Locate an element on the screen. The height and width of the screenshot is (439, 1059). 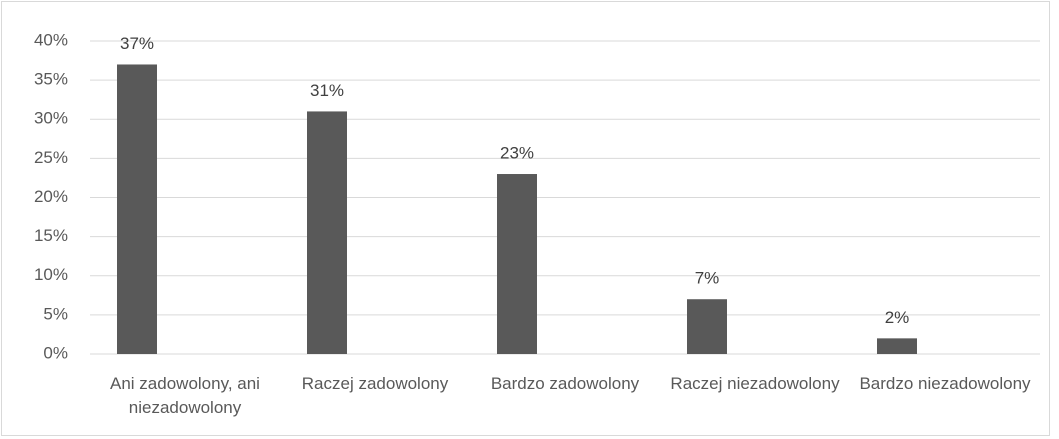
value-label: 7% is located at coordinates (707, 278).